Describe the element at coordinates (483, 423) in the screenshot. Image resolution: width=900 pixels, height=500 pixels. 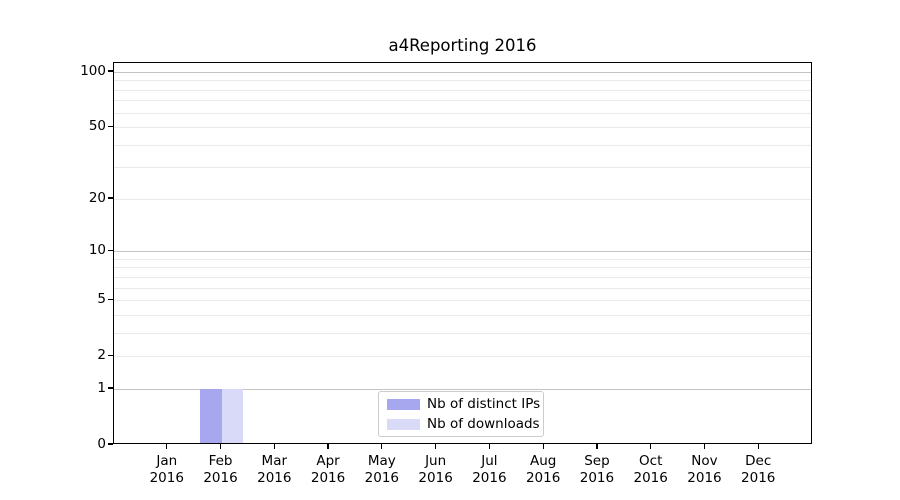
I see `legend-label: Nb of downloads` at that location.